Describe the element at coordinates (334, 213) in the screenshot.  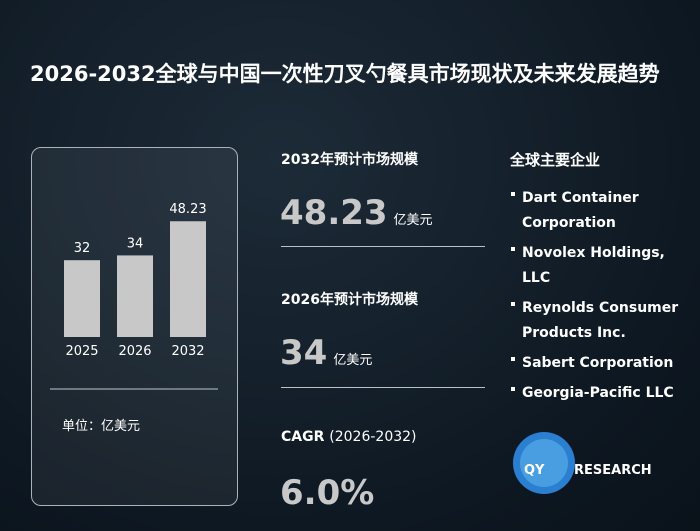
I see `stat-number: 48.23` at that location.